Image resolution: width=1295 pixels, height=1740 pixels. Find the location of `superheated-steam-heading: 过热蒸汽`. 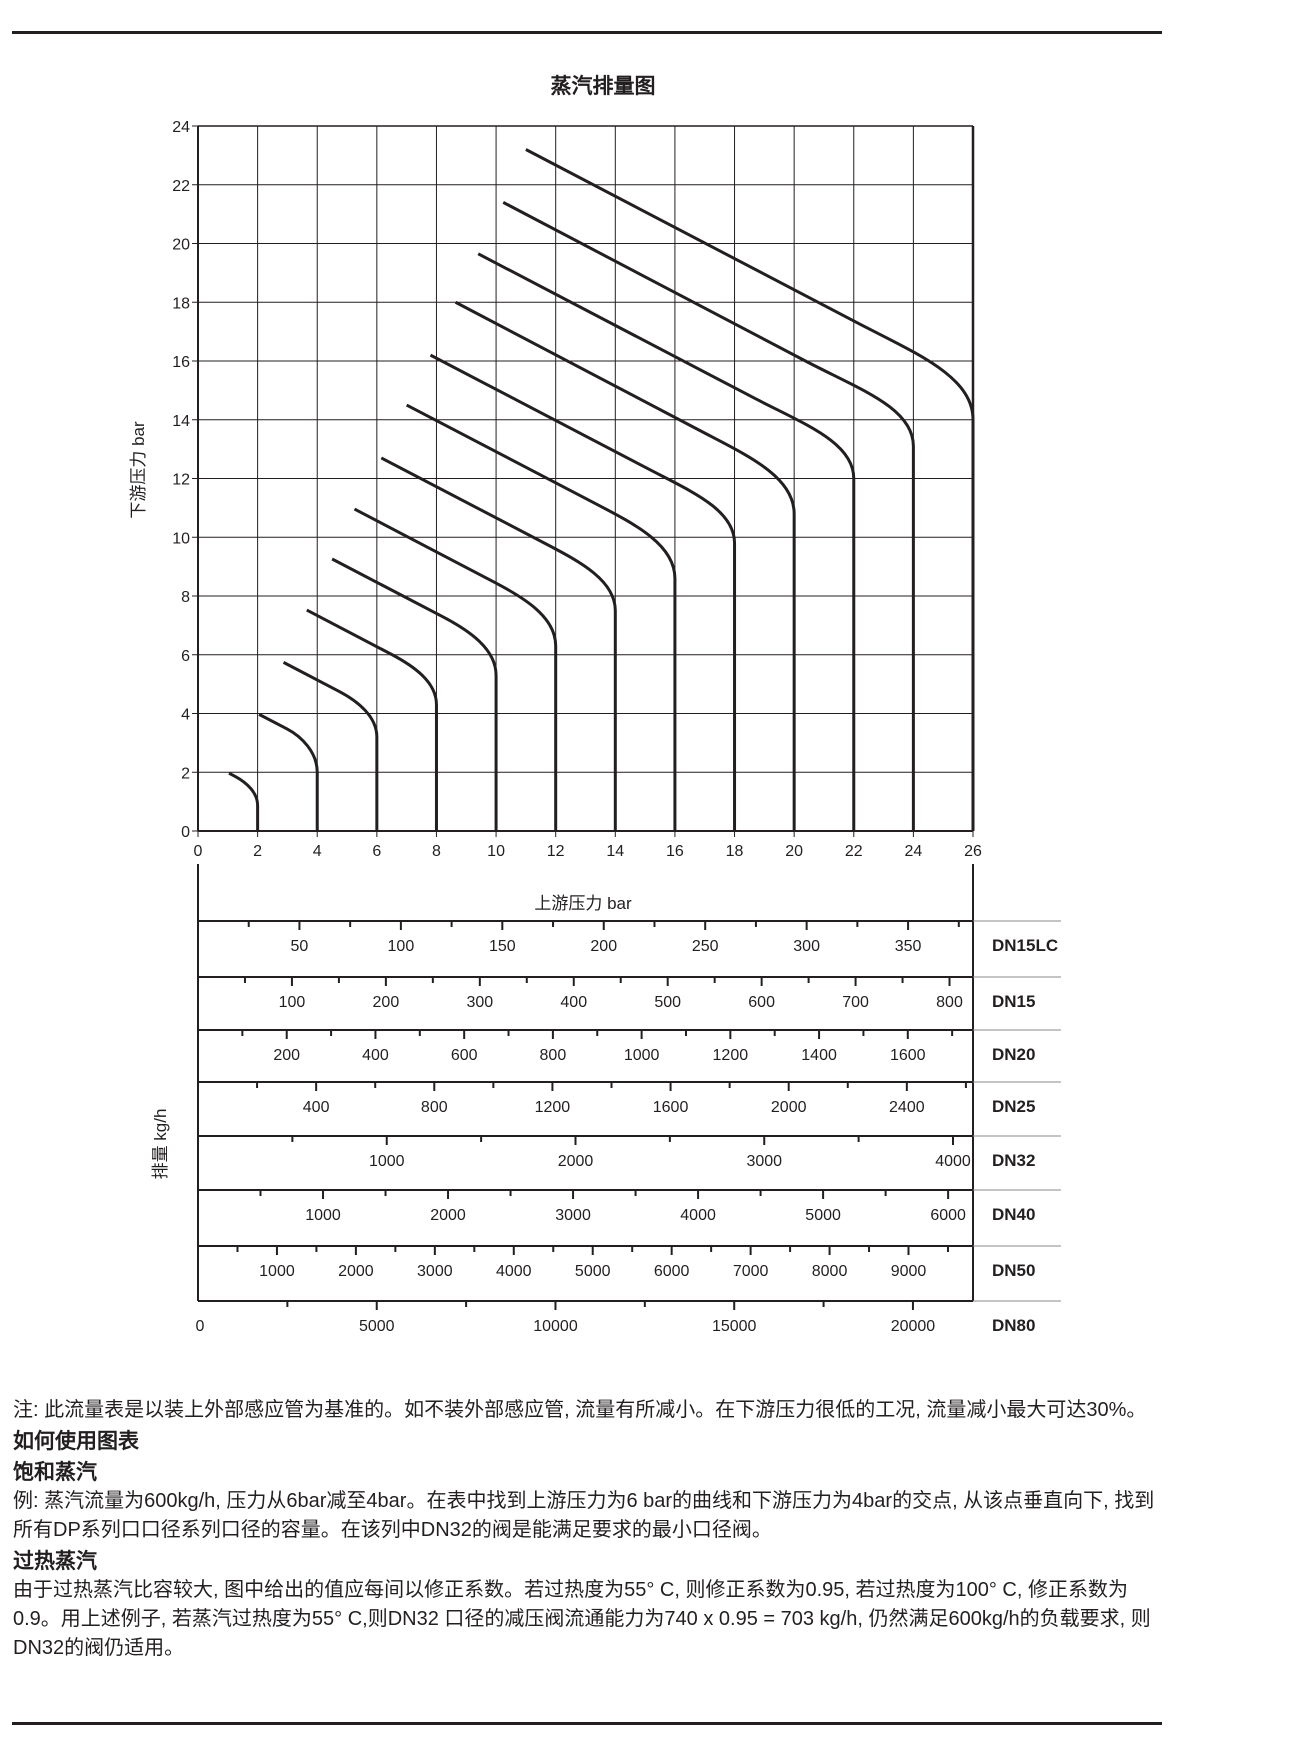

superheated-steam-heading: 过热蒸汽 is located at coordinates (55, 1561).